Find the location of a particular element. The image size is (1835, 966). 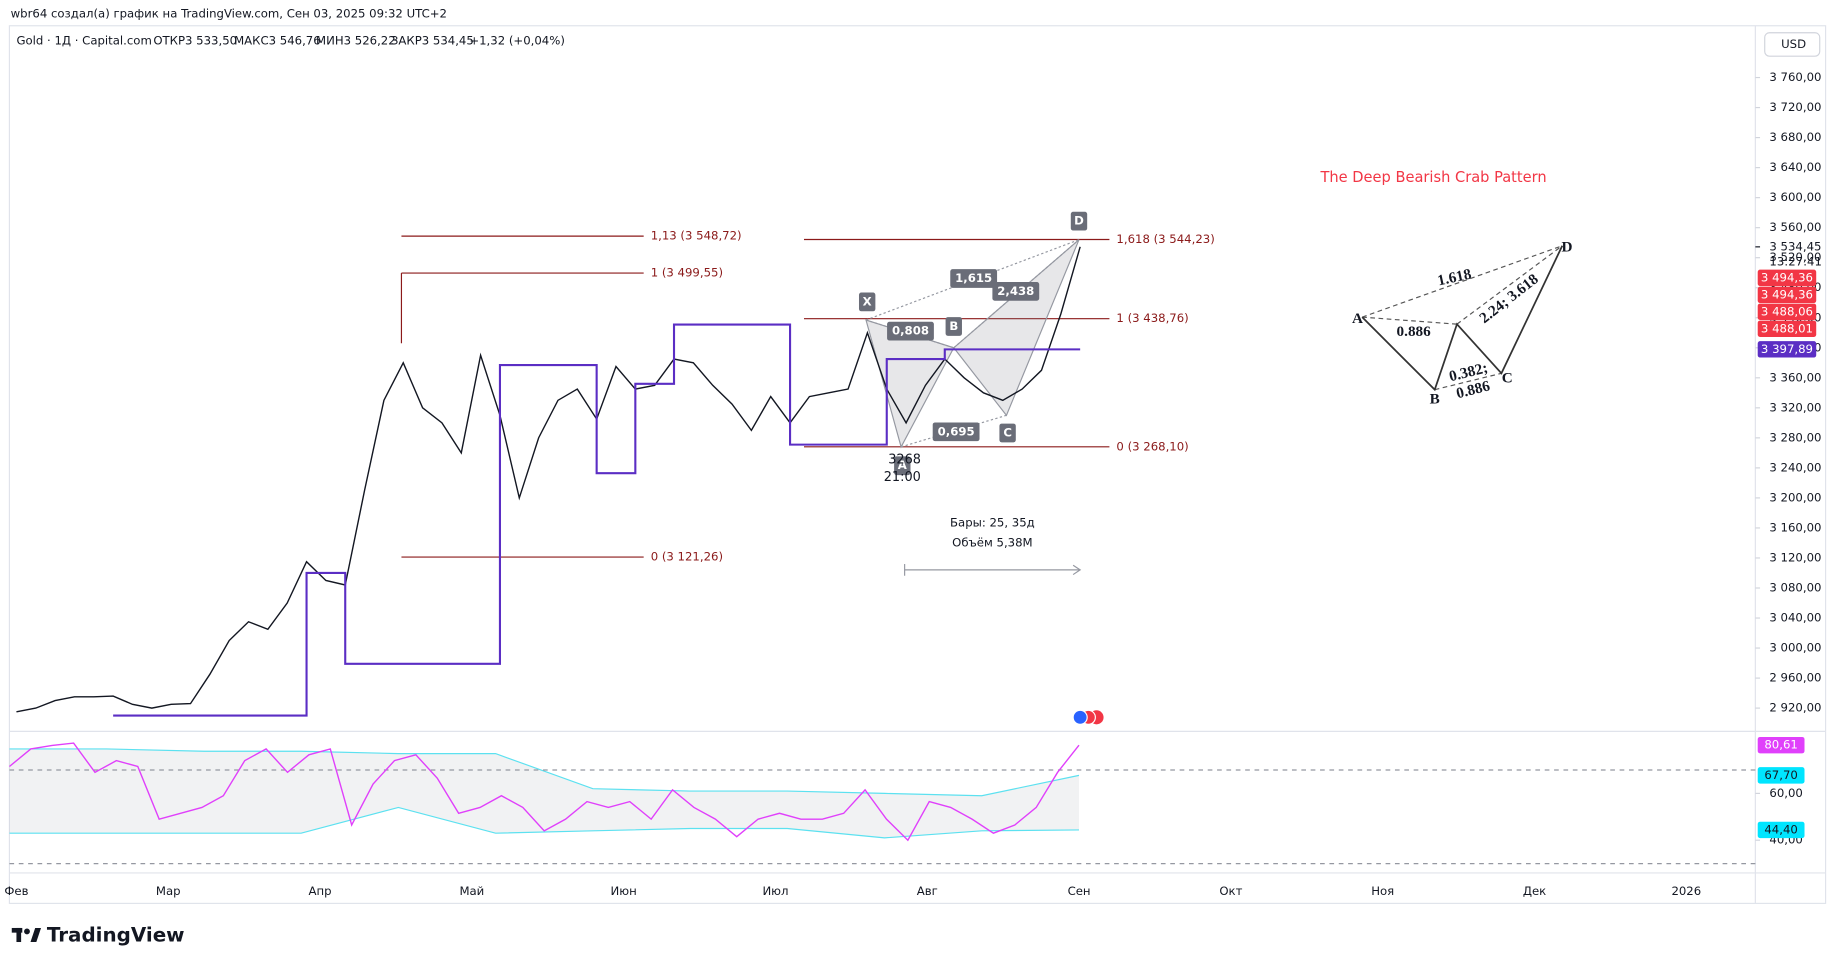

fib-label: 0 (3 268,10) is located at coordinates (1152, 446).